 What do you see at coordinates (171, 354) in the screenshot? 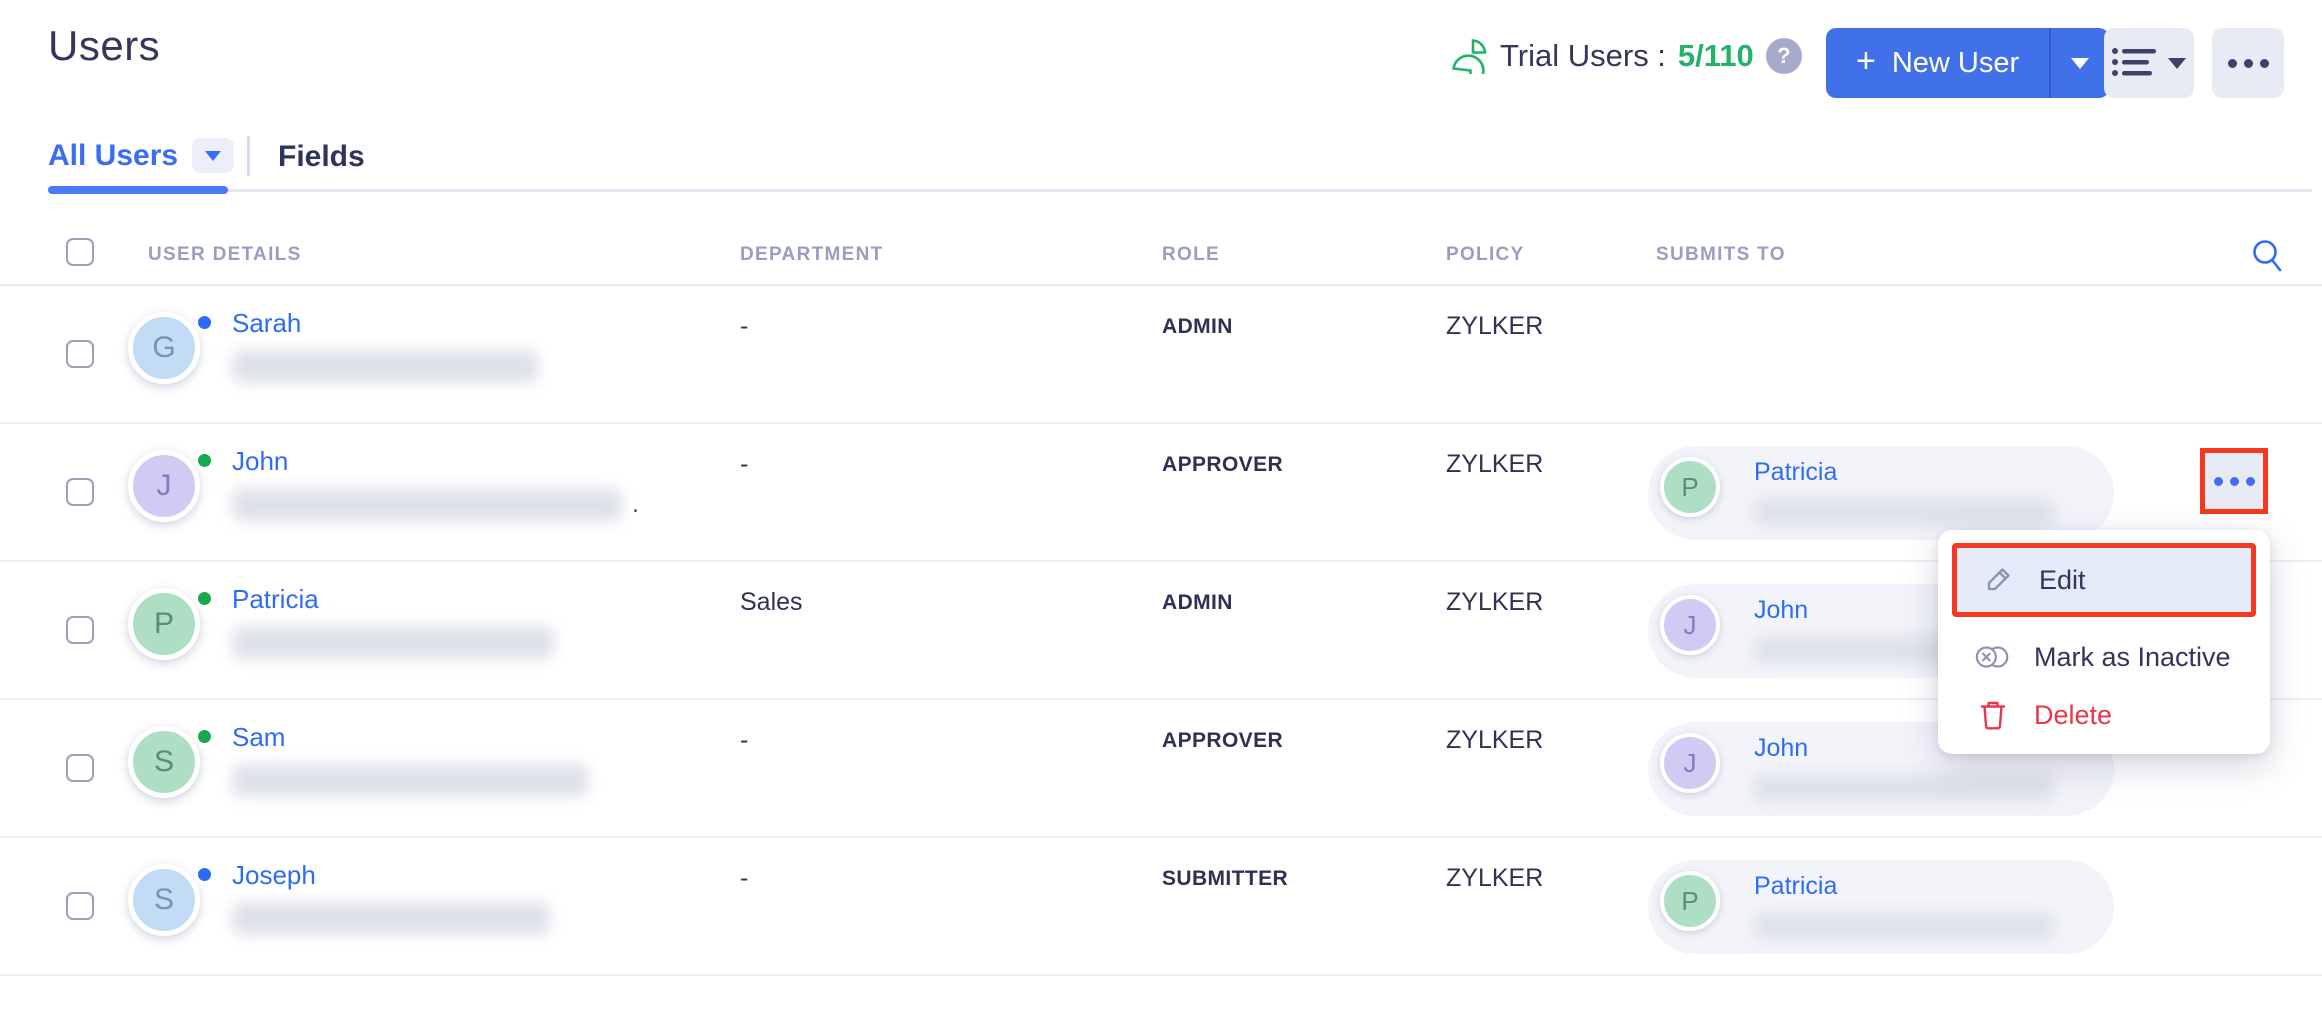
I see `avatar: G` at bounding box center [171, 354].